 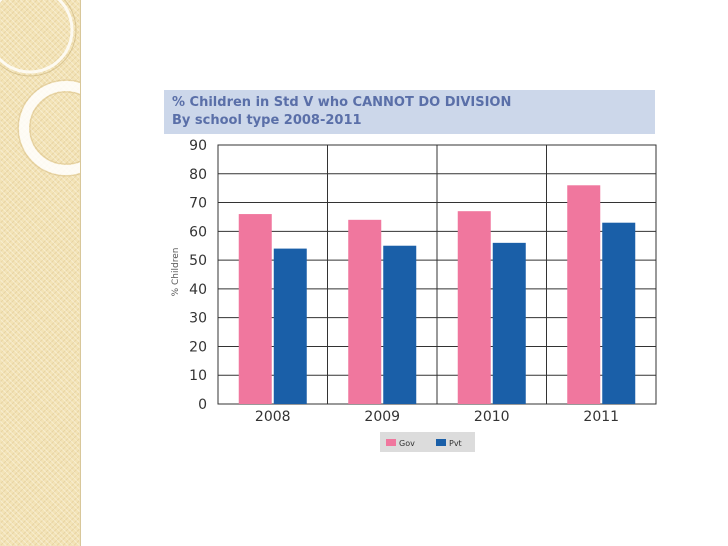 What do you see at coordinates (176, 272) in the screenshot?
I see `y-axis-label: % Children` at bounding box center [176, 272].